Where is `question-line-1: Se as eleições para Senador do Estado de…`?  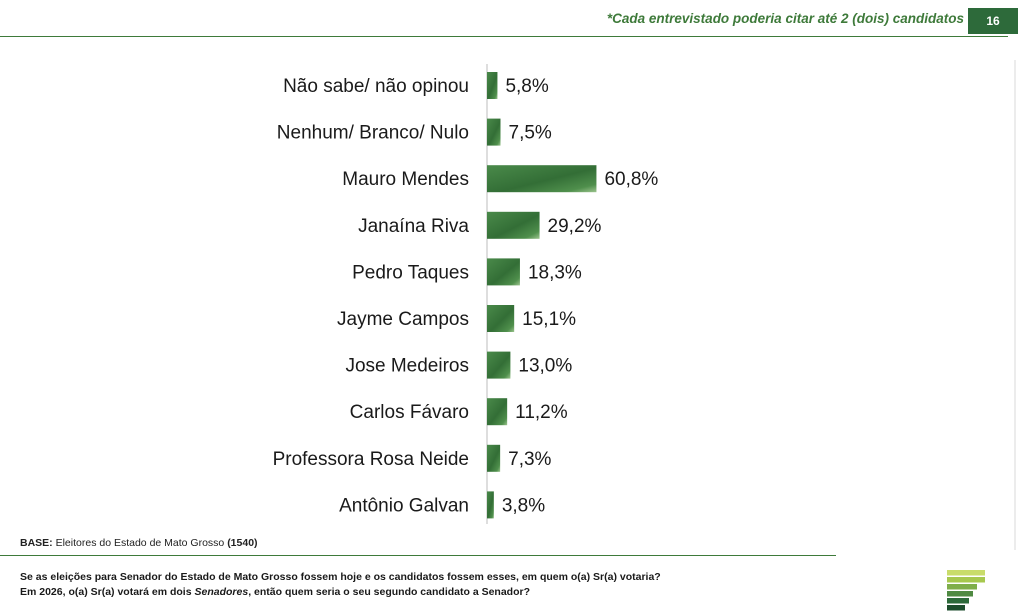 question-line-1: Se as eleições para Senador do Estado de… is located at coordinates (340, 577).